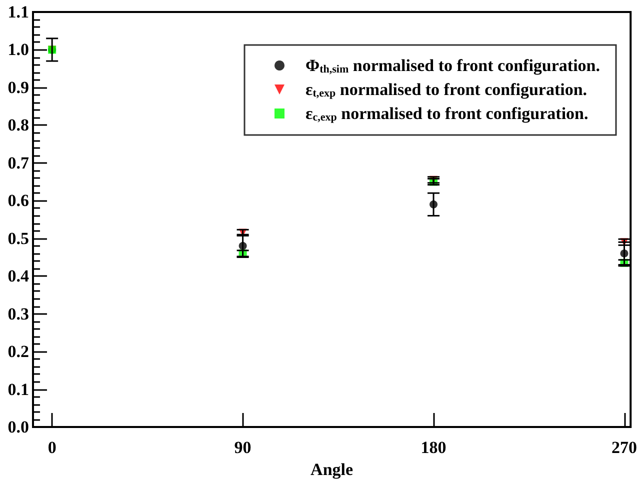  I want to click on y-tick-label: 0.0, so click(18, 427).